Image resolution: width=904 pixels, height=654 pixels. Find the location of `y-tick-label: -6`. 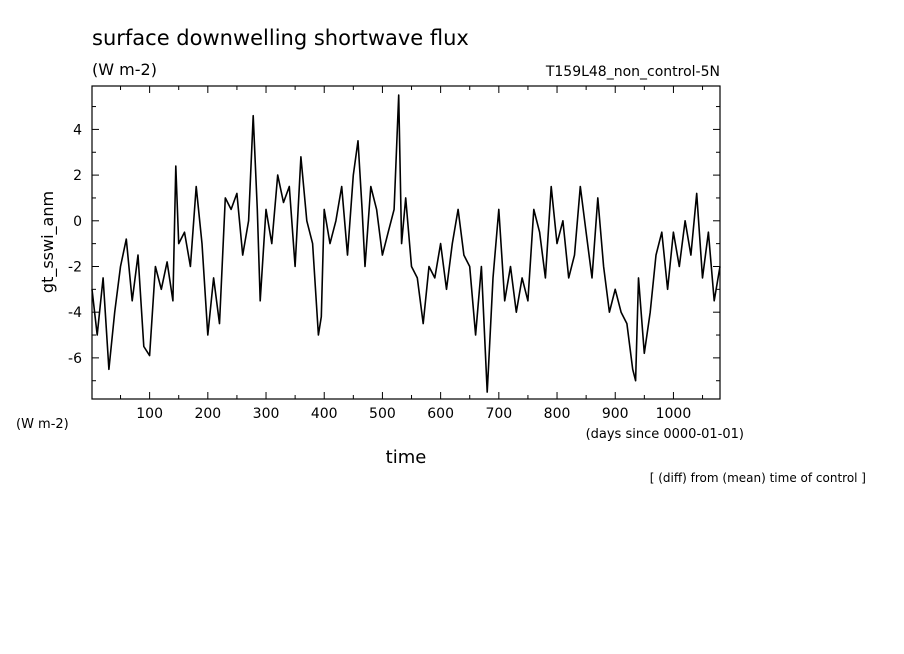

y-tick-label: -6 is located at coordinates (75, 359).